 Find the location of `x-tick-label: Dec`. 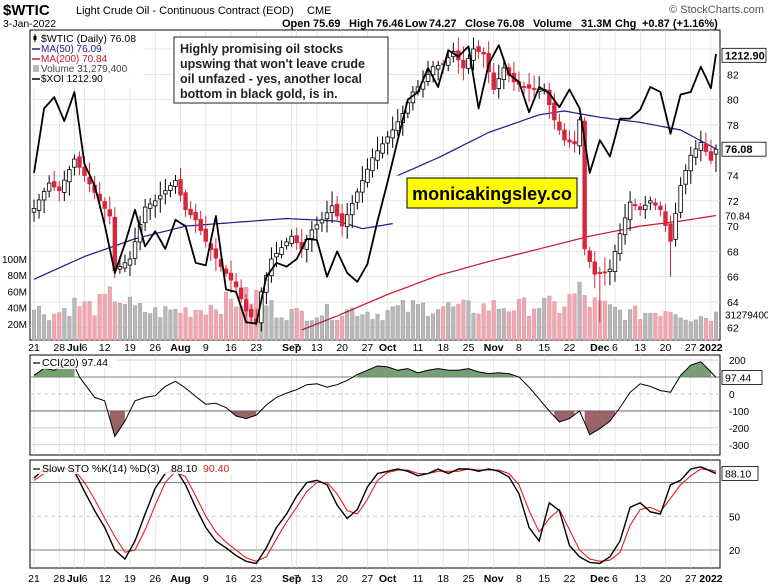

x-tick-label: Dec is located at coordinates (599, 579).